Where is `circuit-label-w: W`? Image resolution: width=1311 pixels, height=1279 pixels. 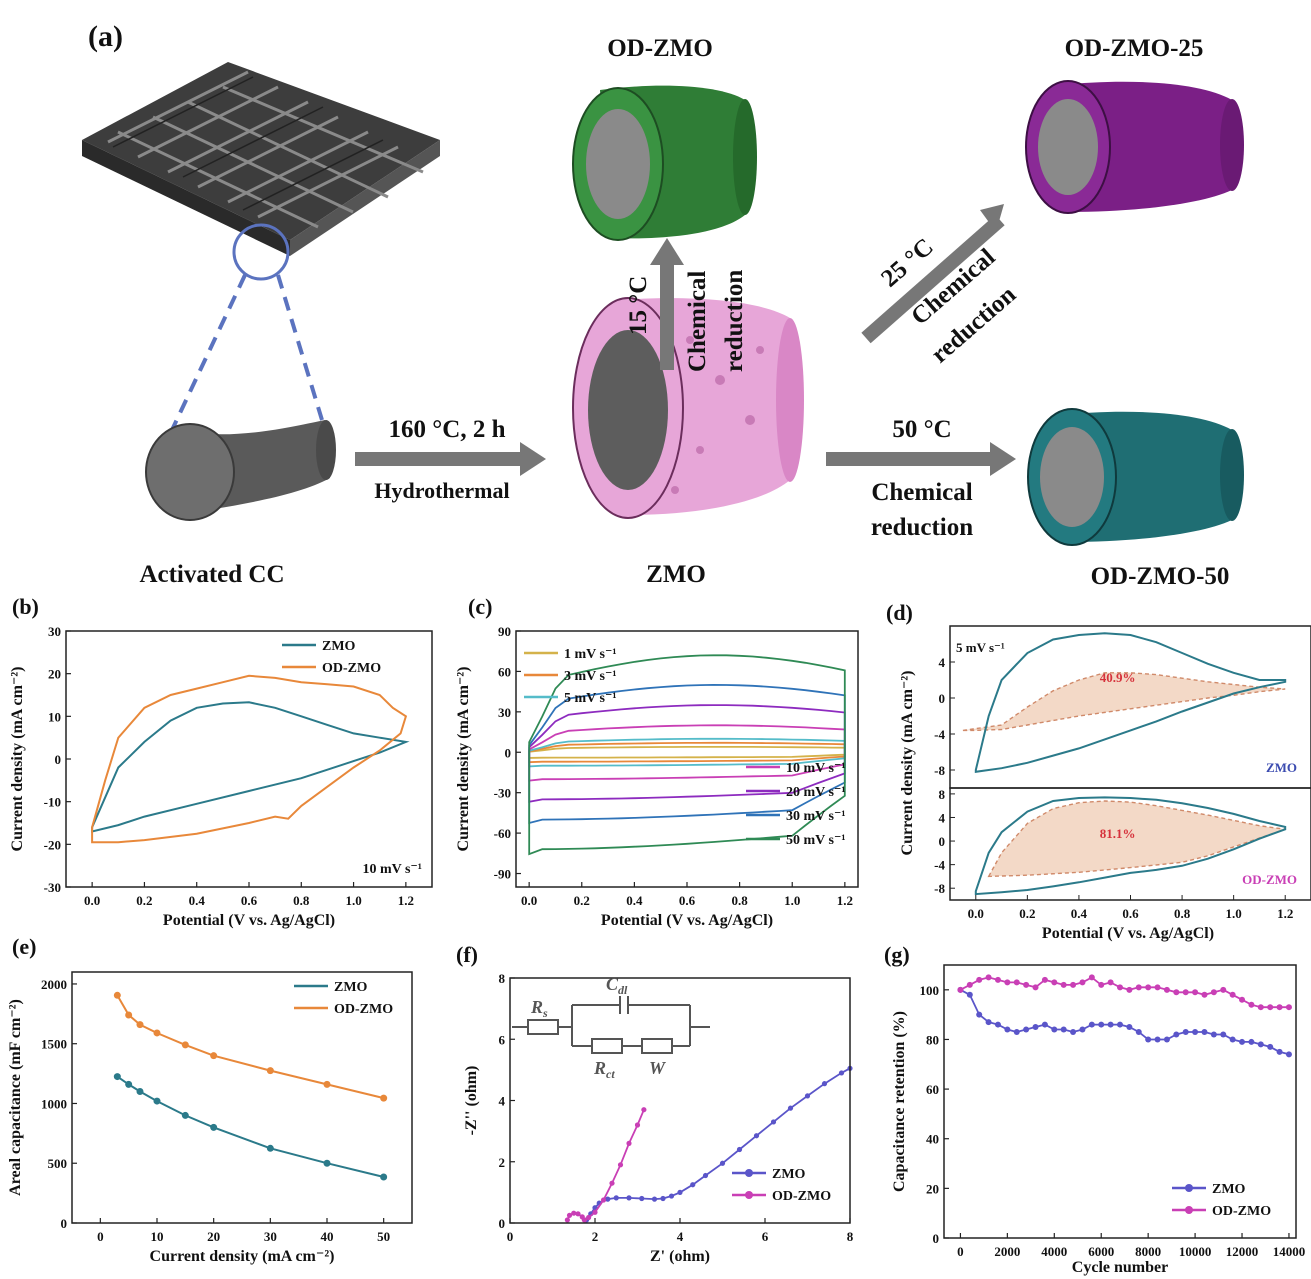
circuit-label-w: W is located at coordinates (658, 1068).